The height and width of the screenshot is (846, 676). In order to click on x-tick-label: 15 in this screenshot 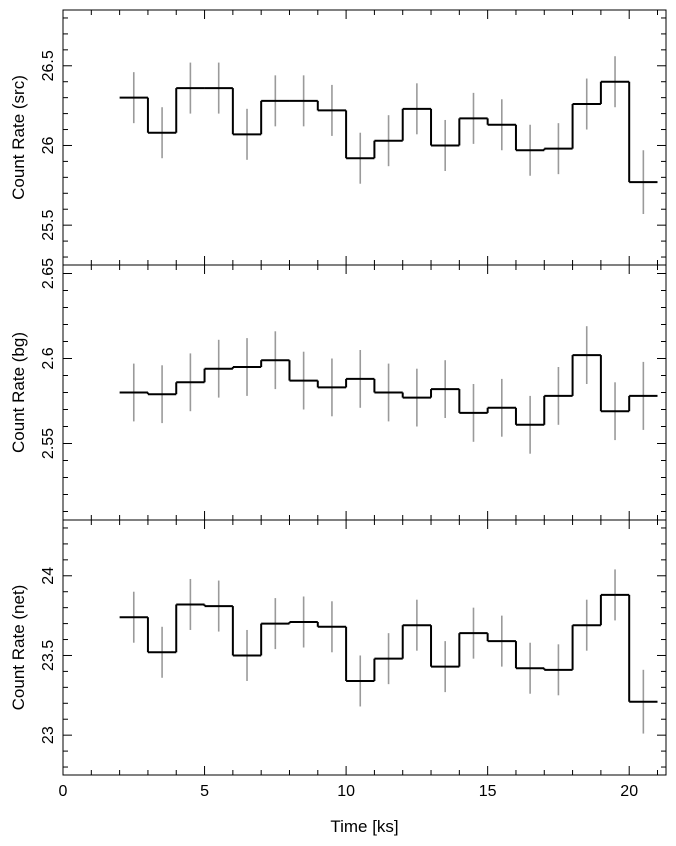, I will do `click(488, 791)`.